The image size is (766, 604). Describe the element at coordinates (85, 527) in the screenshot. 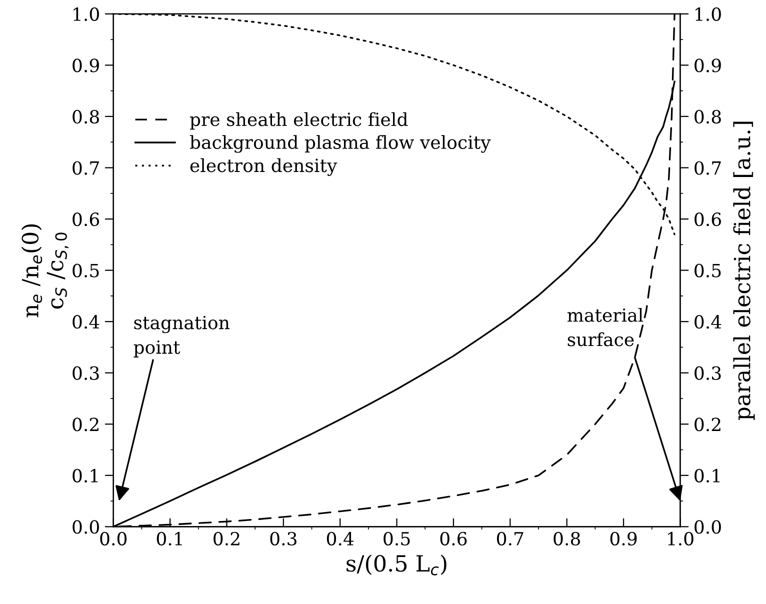

I see `y-tick-label: 0.0` at that location.